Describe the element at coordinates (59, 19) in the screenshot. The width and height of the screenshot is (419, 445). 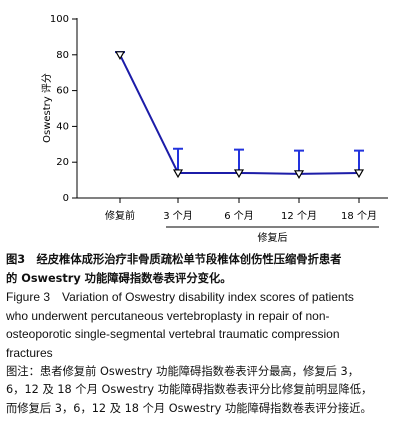
I see `y-tick-label: 100` at that location.